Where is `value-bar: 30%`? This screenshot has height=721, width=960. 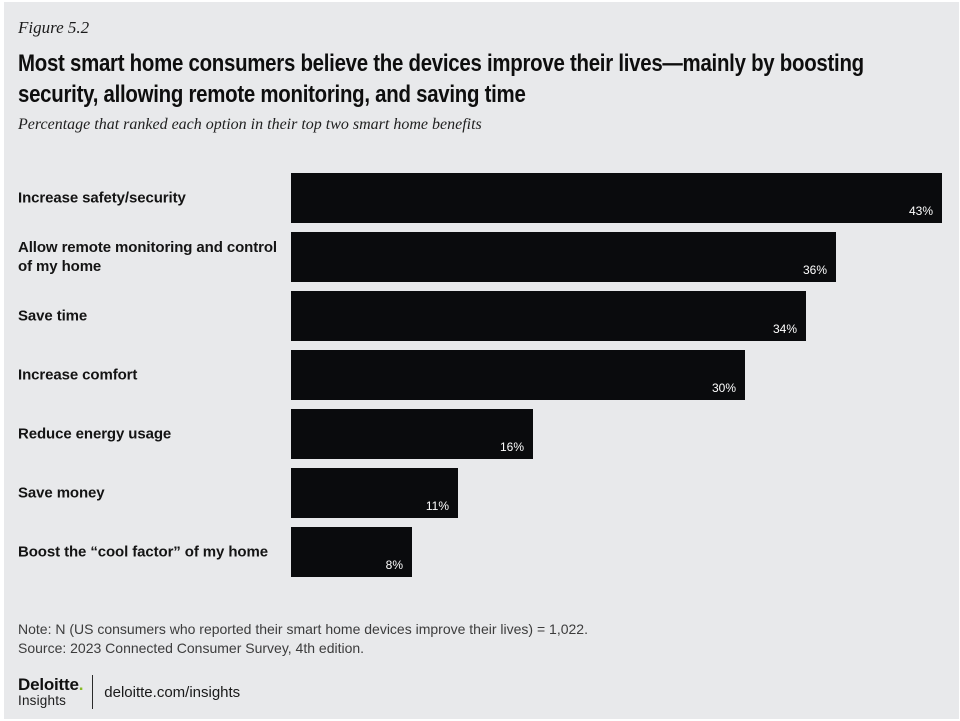 value-bar: 30% is located at coordinates (518, 375).